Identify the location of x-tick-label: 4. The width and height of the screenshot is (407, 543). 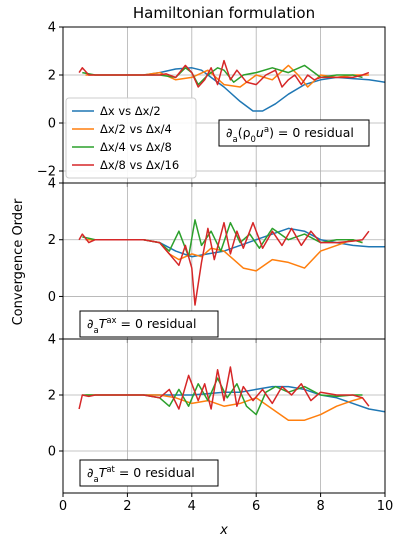
(192, 506).